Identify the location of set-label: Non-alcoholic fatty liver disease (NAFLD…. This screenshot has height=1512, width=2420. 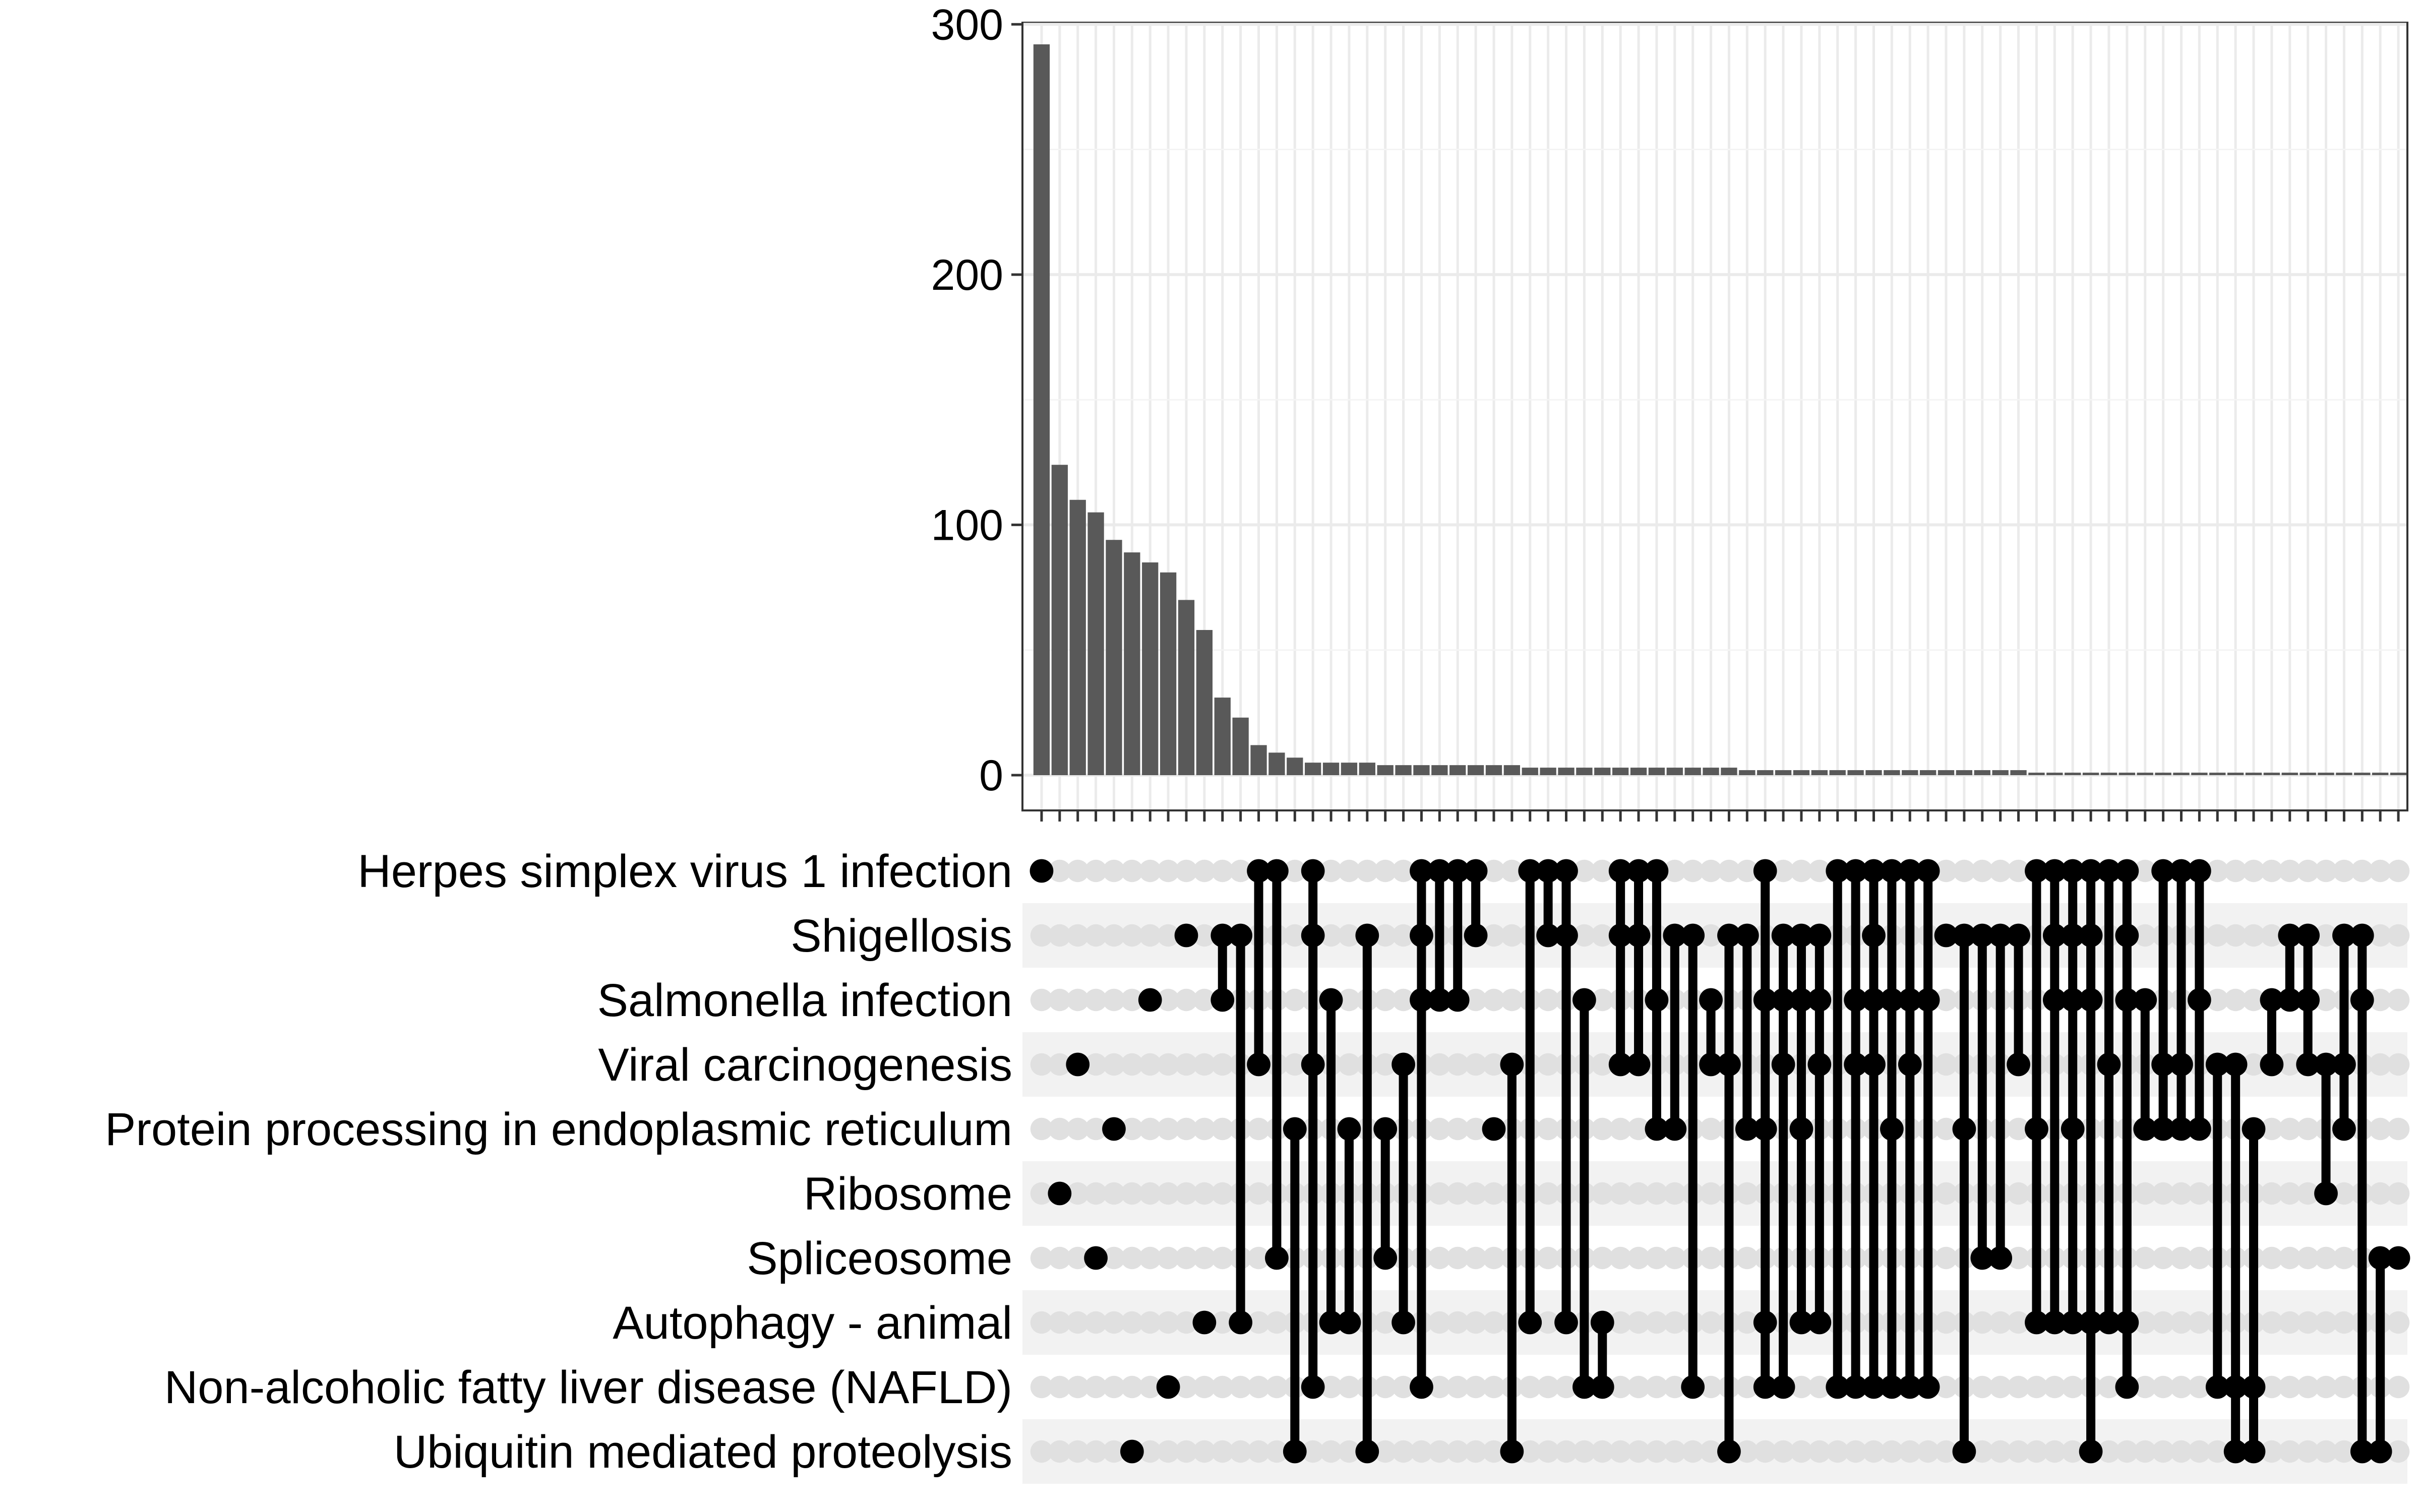
(588, 1387).